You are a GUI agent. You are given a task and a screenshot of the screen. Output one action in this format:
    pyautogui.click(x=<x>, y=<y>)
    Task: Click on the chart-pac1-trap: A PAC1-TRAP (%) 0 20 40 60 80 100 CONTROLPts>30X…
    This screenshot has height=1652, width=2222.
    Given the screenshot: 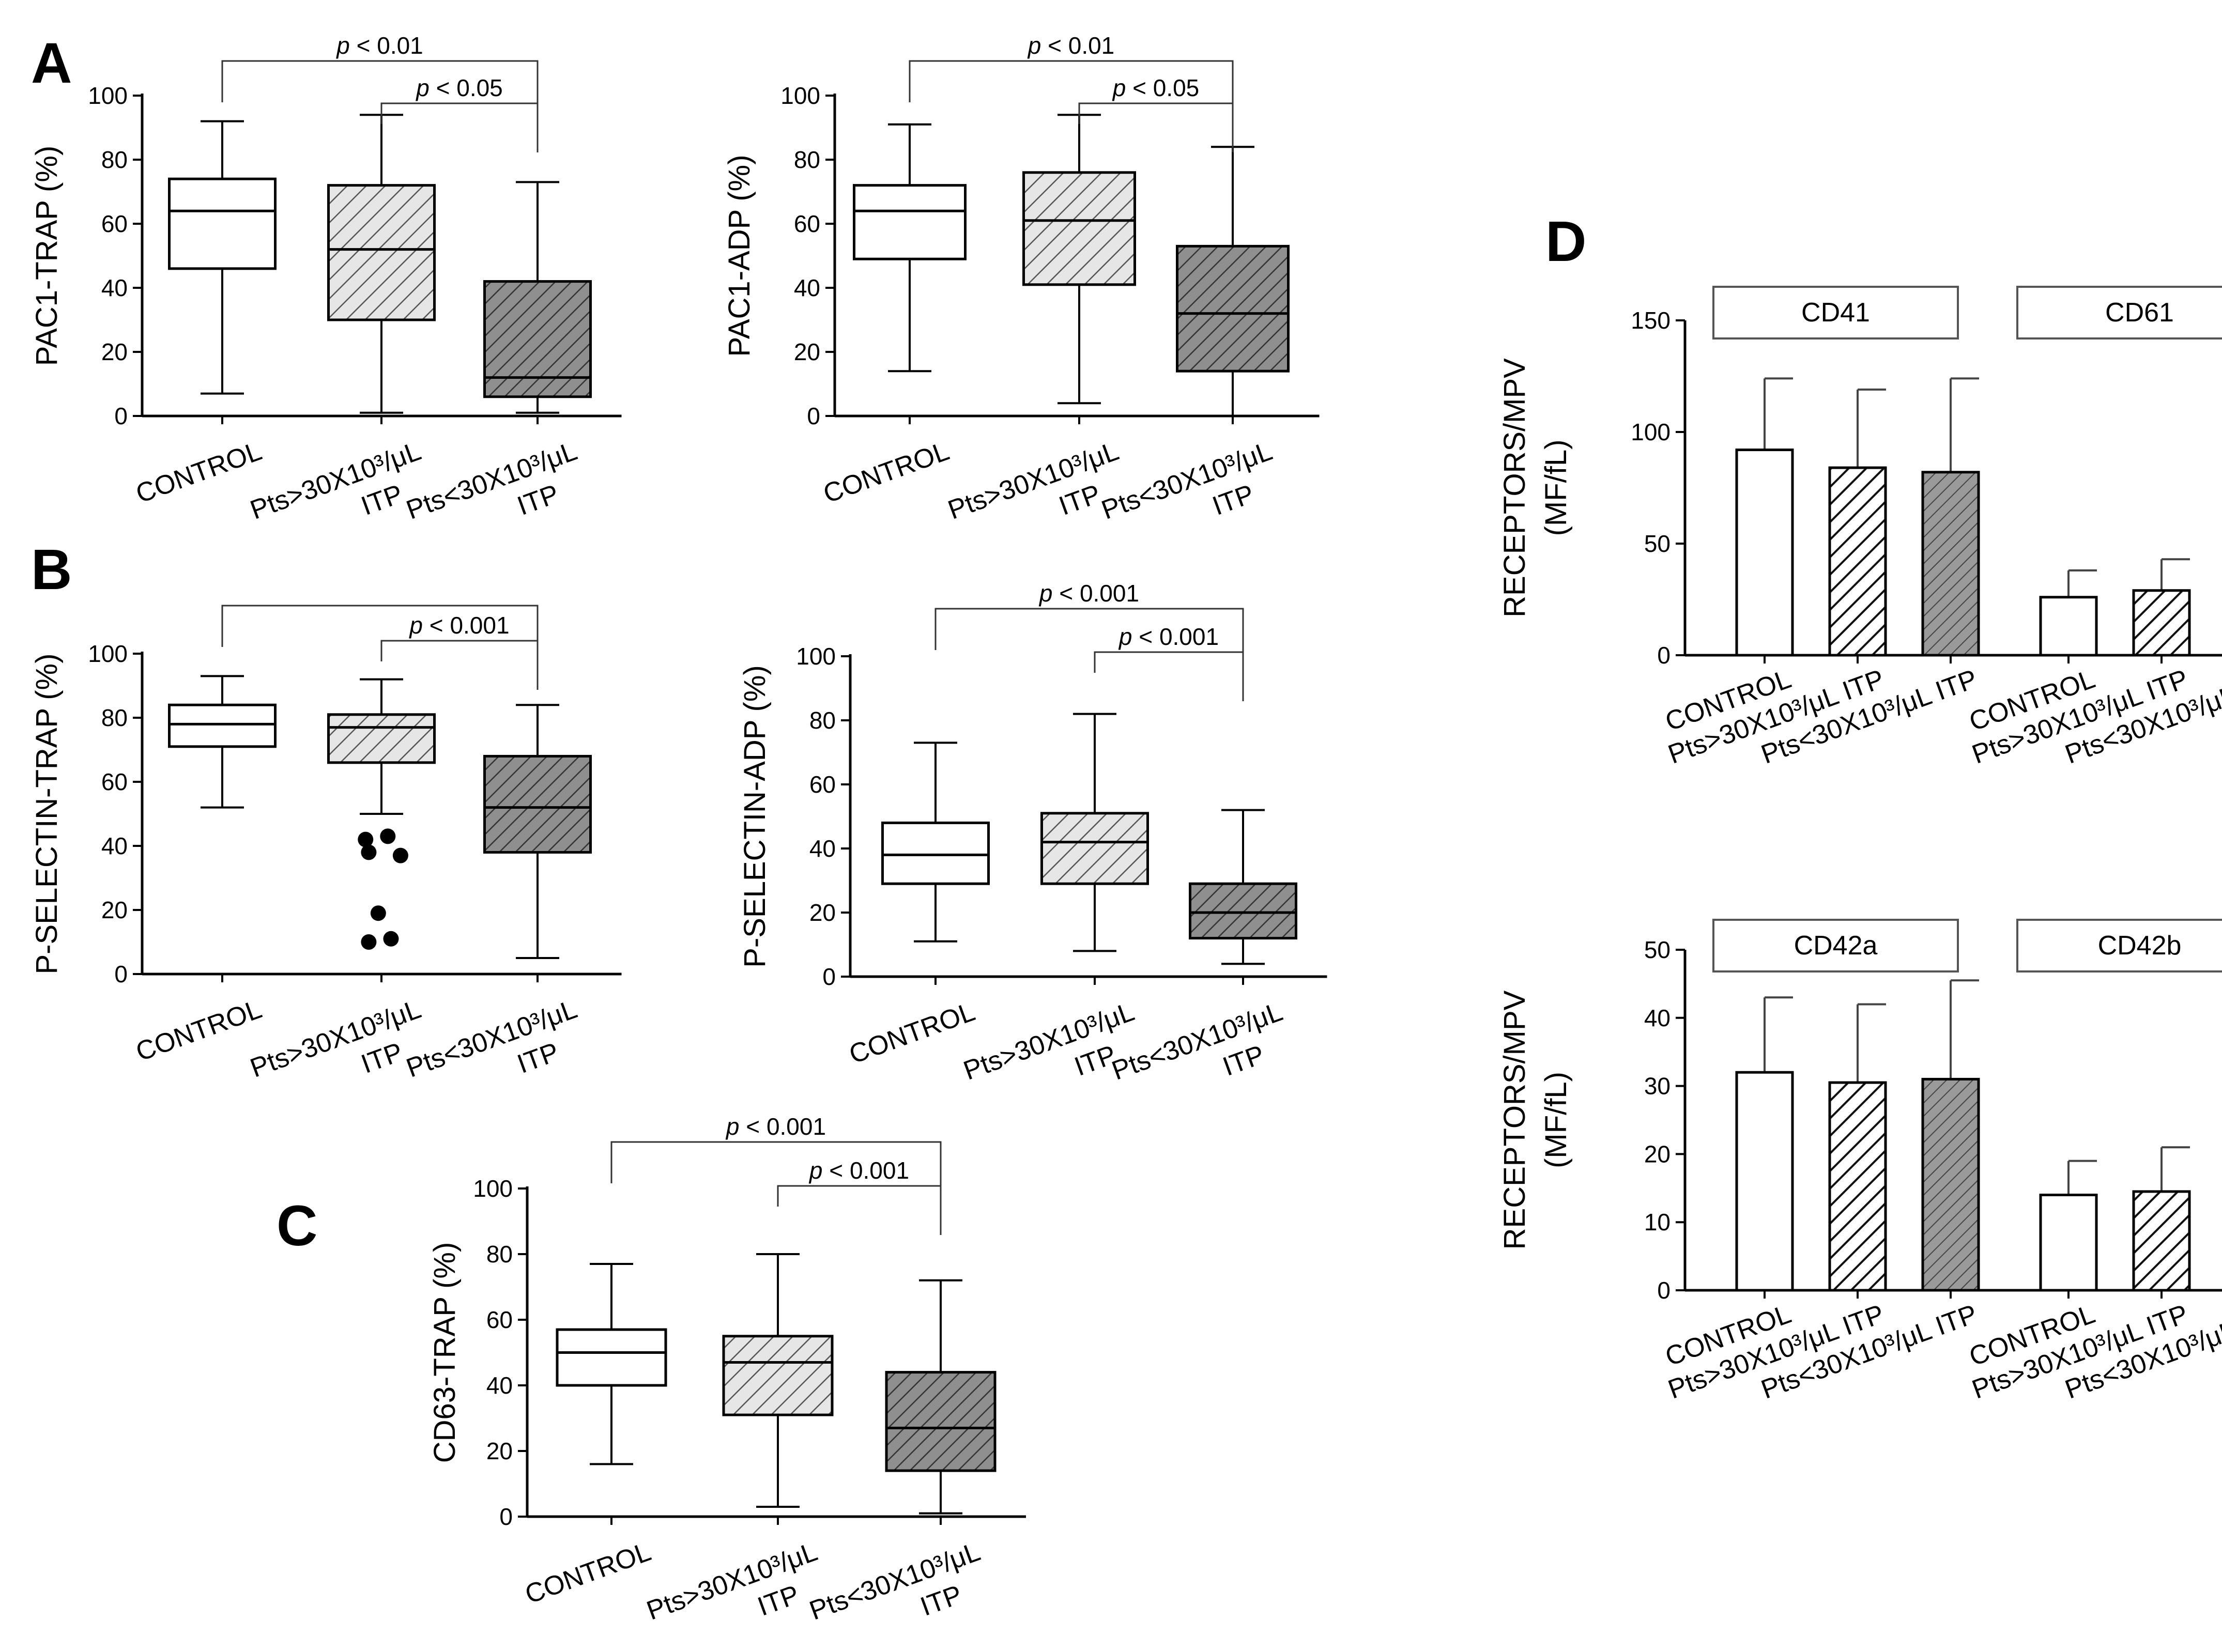 What is the action you would take?
    pyautogui.click(x=326, y=279)
    